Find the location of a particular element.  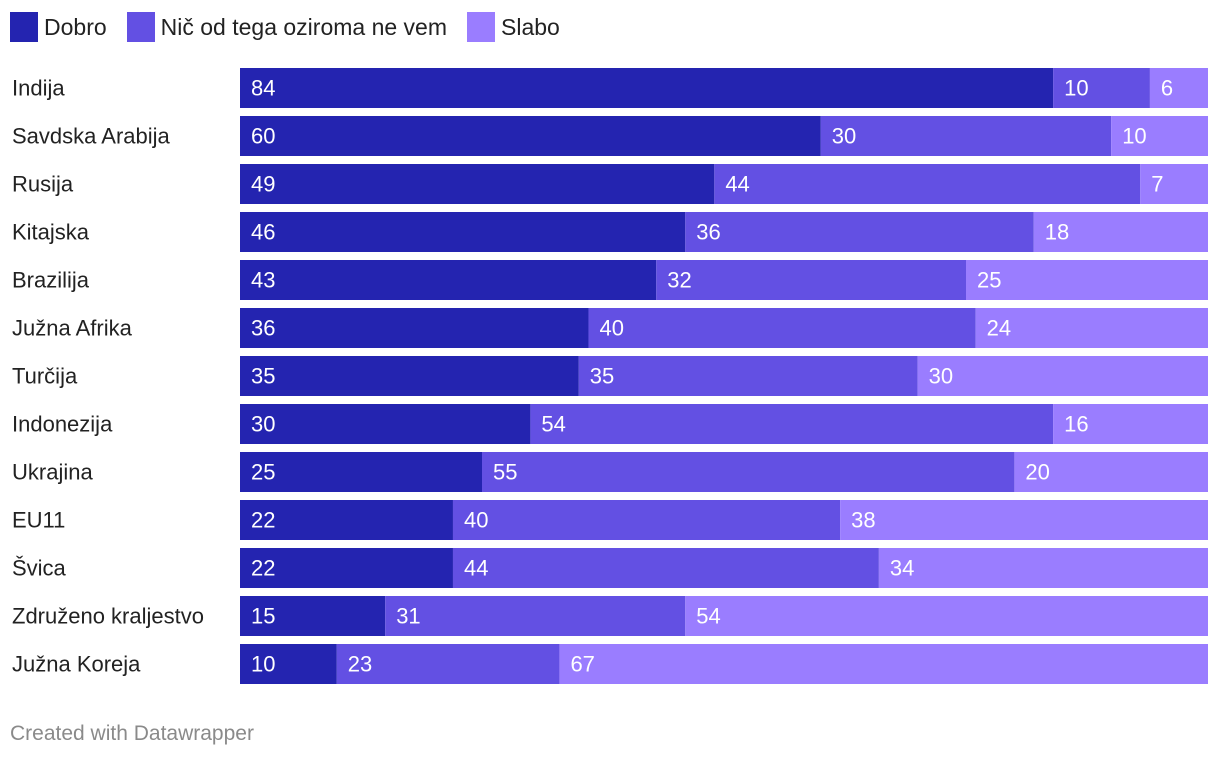

category-label: Švica is located at coordinates (39, 568).